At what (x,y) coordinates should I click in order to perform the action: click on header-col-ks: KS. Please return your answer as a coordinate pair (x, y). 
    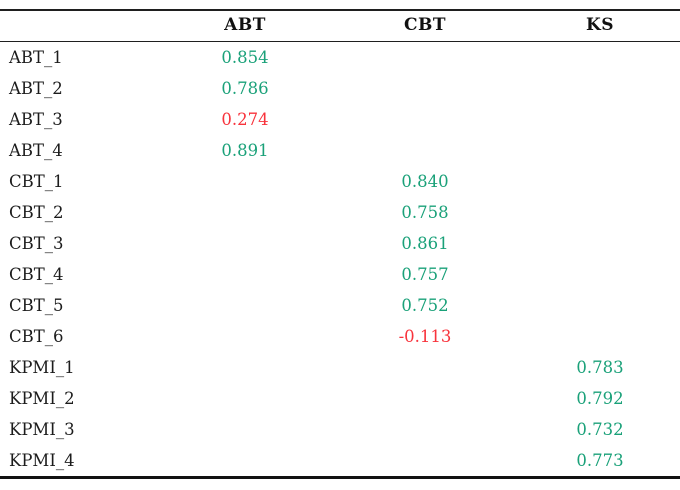
    Looking at the image, I should click on (600, 25).